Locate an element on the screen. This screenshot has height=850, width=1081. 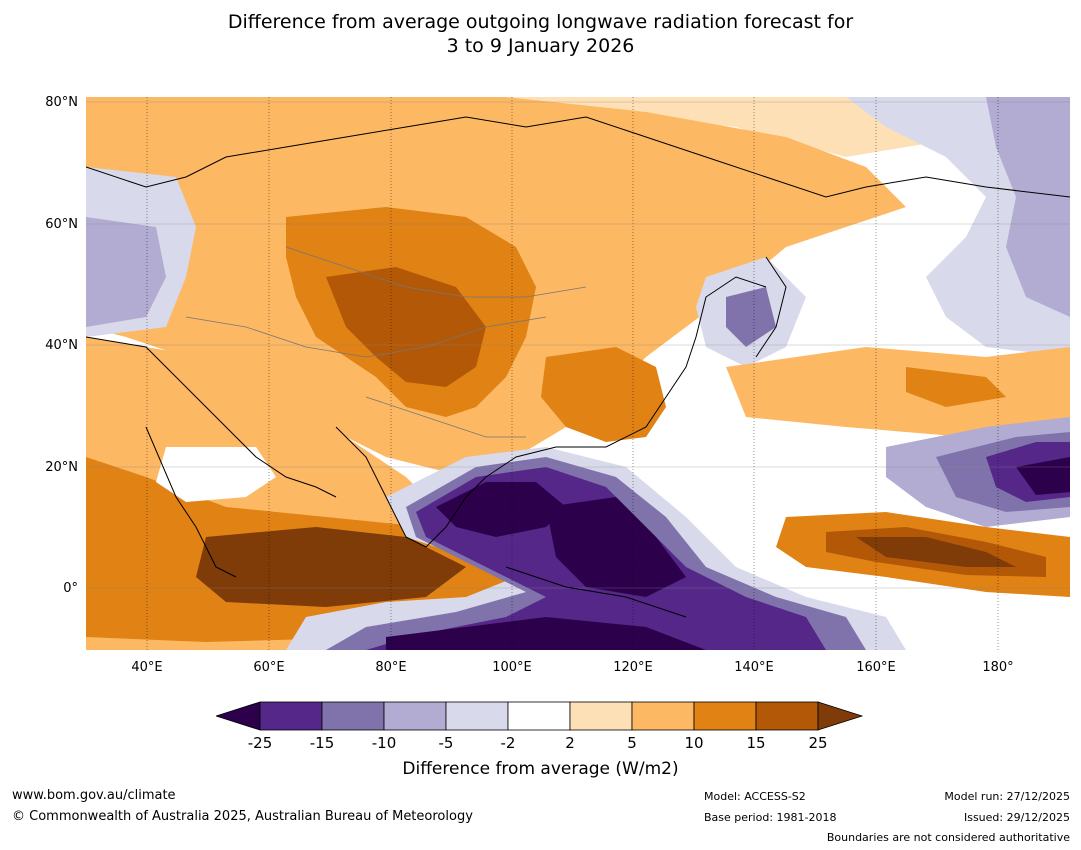
colorbar is located at coordinates (540, 716).